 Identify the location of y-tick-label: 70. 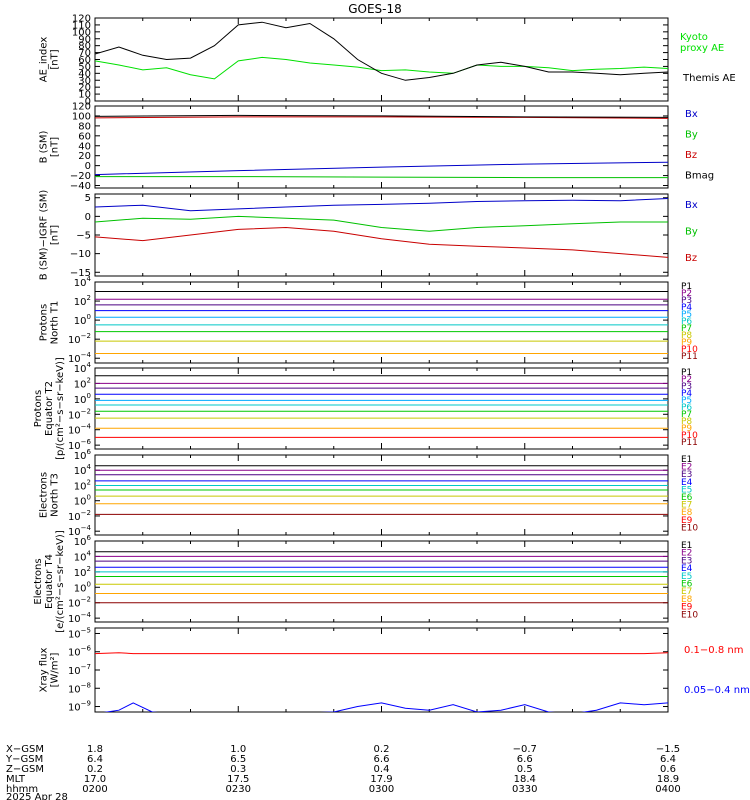
(84, 53).